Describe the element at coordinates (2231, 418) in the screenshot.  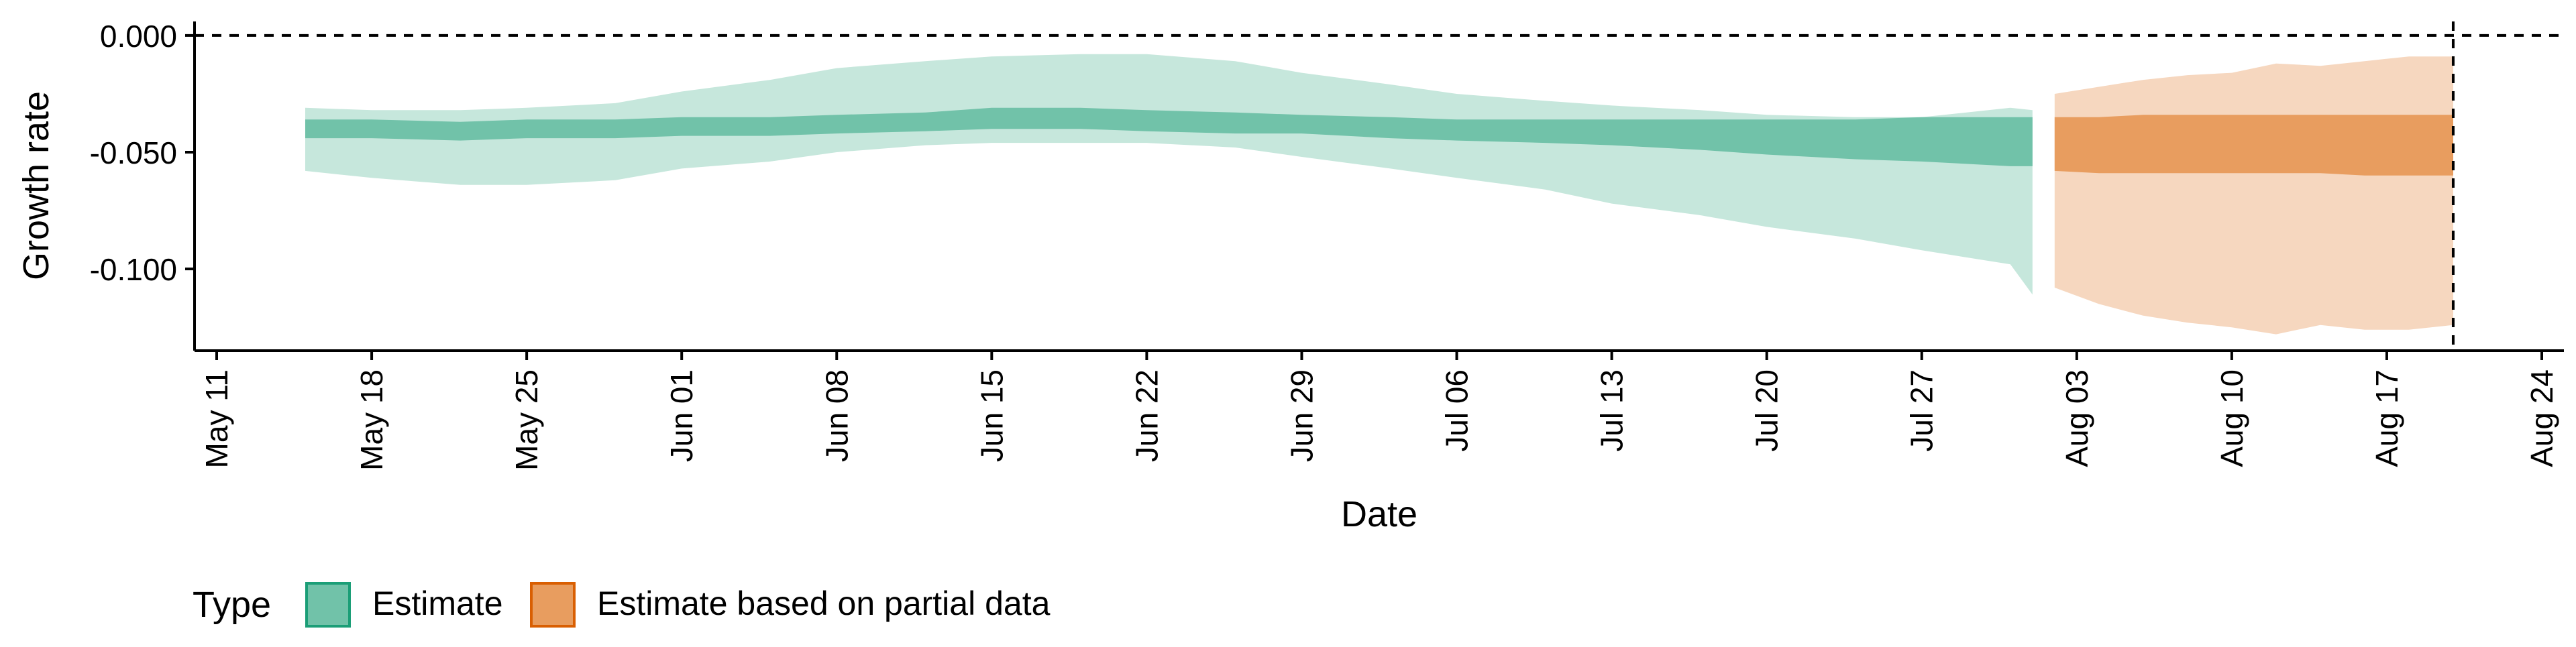
I see `x-tick-label: Aug 10` at that location.